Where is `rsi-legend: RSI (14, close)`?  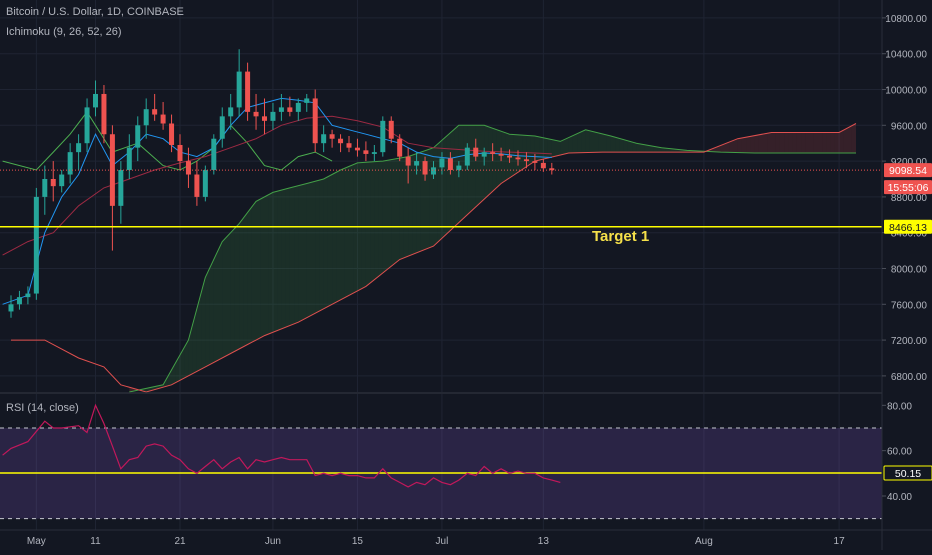 rsi-legend: RSI (14, close) is located at coordinates (42, 408).